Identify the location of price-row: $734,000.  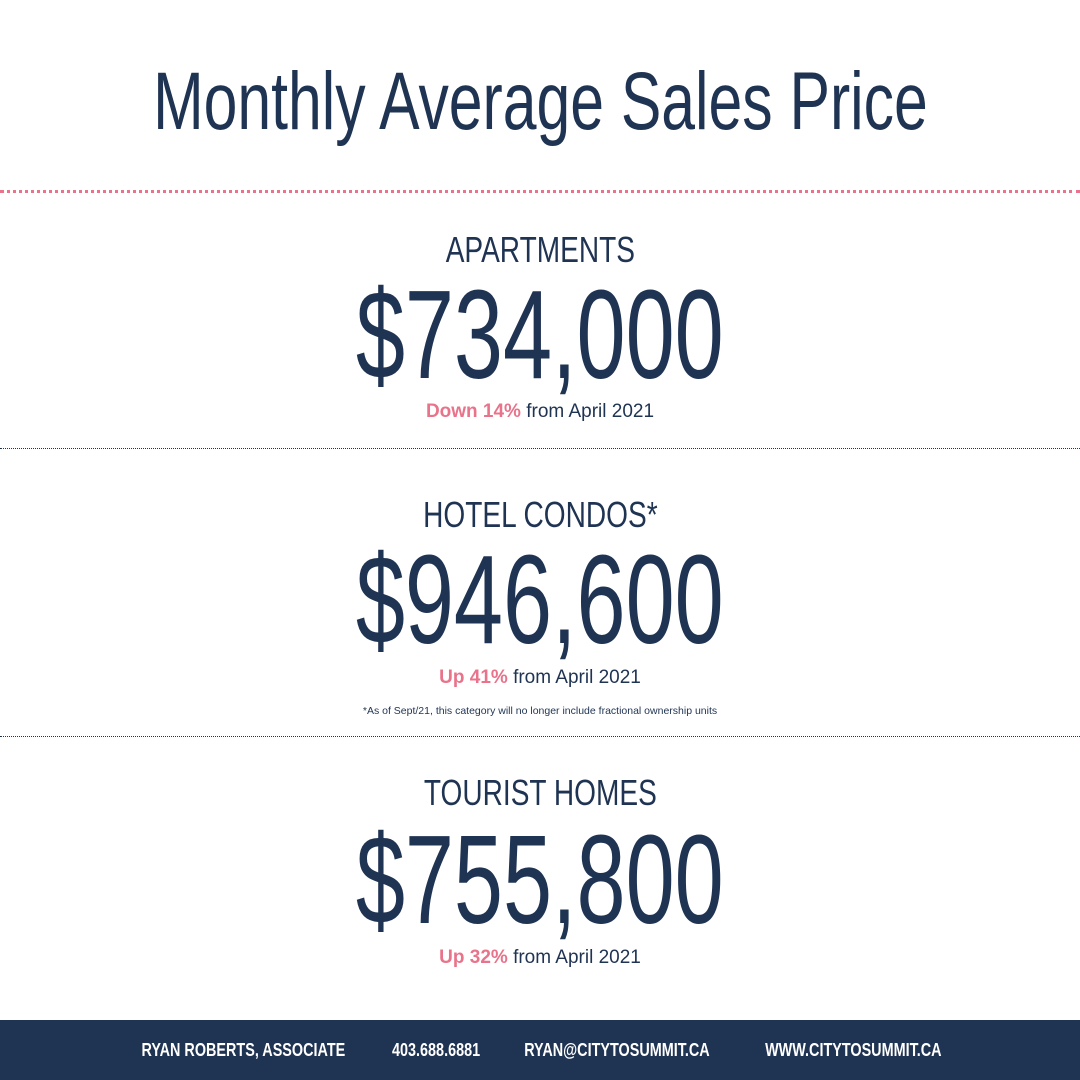
(540, 335).